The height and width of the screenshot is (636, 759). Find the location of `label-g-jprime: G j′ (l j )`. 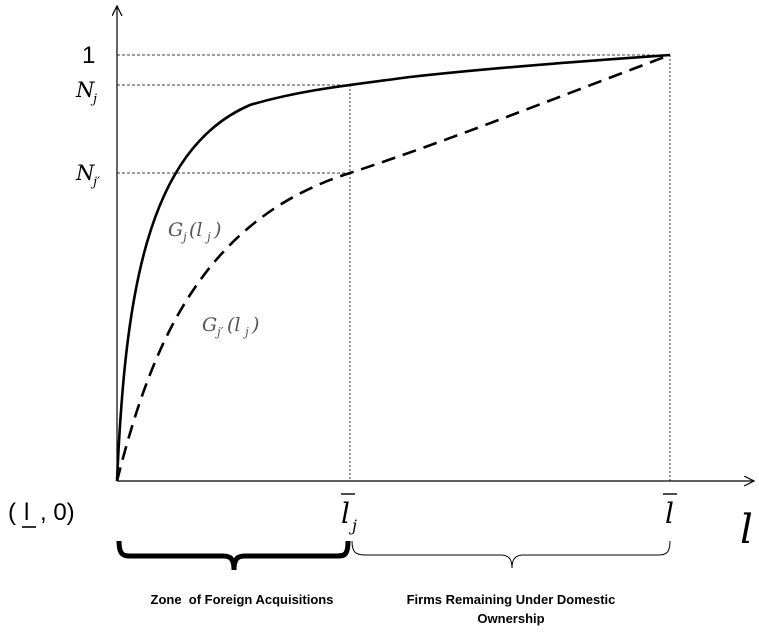

label-g-jprime: G j′ (l j ) is located at coordinates (230, 326).